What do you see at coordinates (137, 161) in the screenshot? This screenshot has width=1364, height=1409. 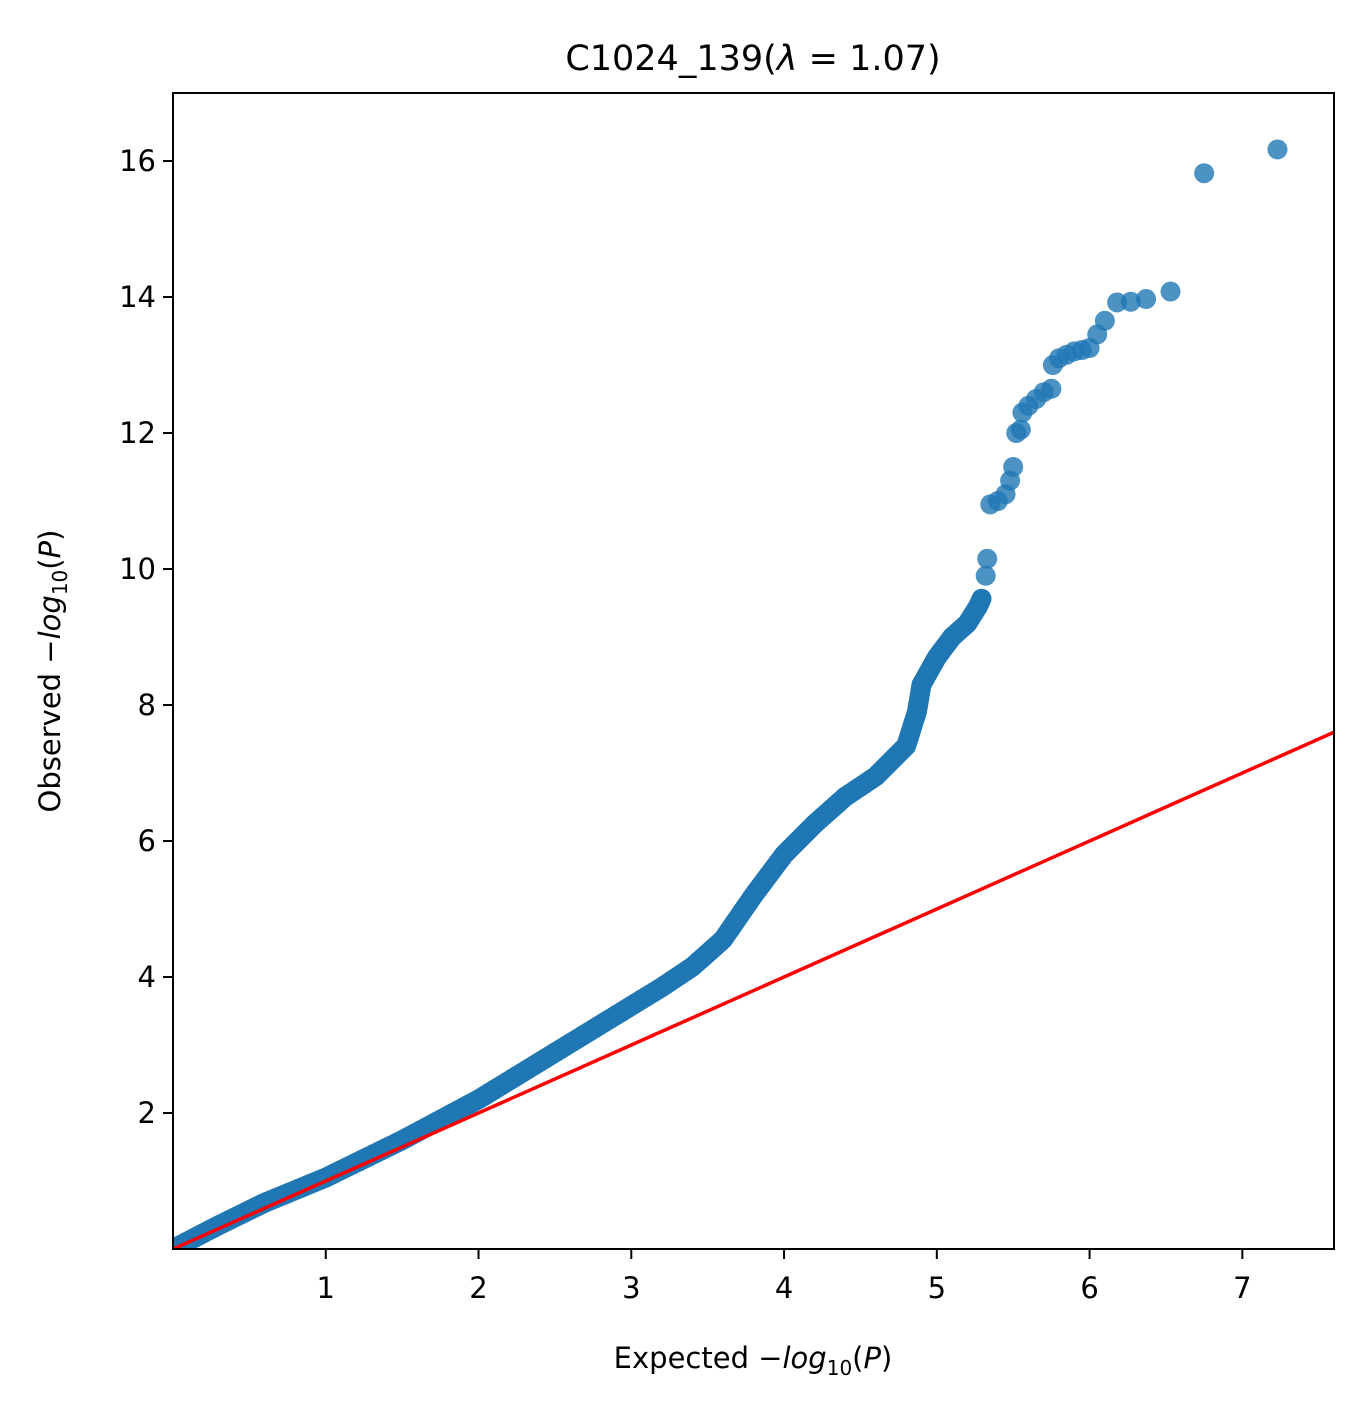 I see `y-tick-label: 16` at bounding box center [137, 161].